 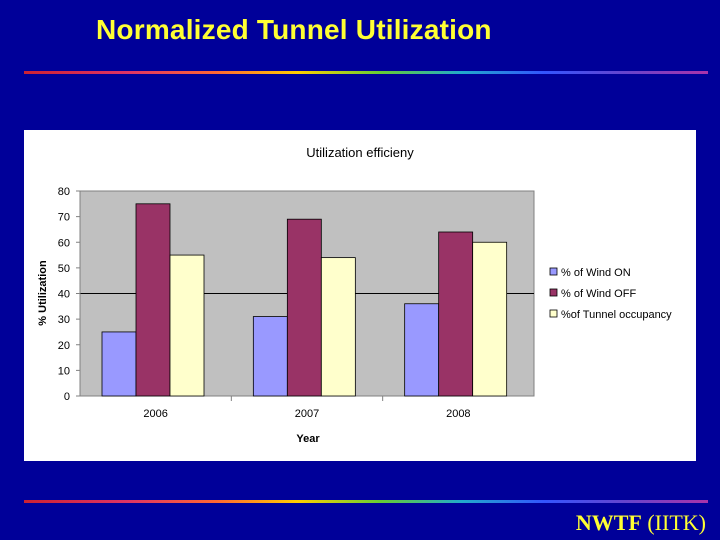 I want to click on y-tick-label: 50, so click(x=64, y=269).